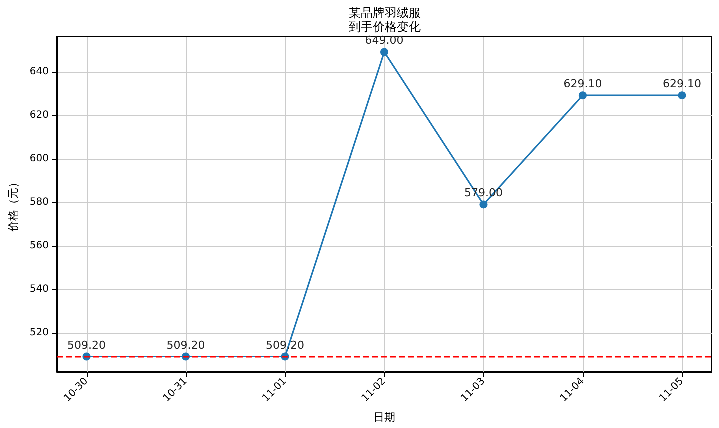 The height and width of the screenshot is (428, 719). What do you see at coordinates (385, 27) in the screenshot?
I see `chart-subtitle: 到手价格变化` at bounding box center [385, 27].